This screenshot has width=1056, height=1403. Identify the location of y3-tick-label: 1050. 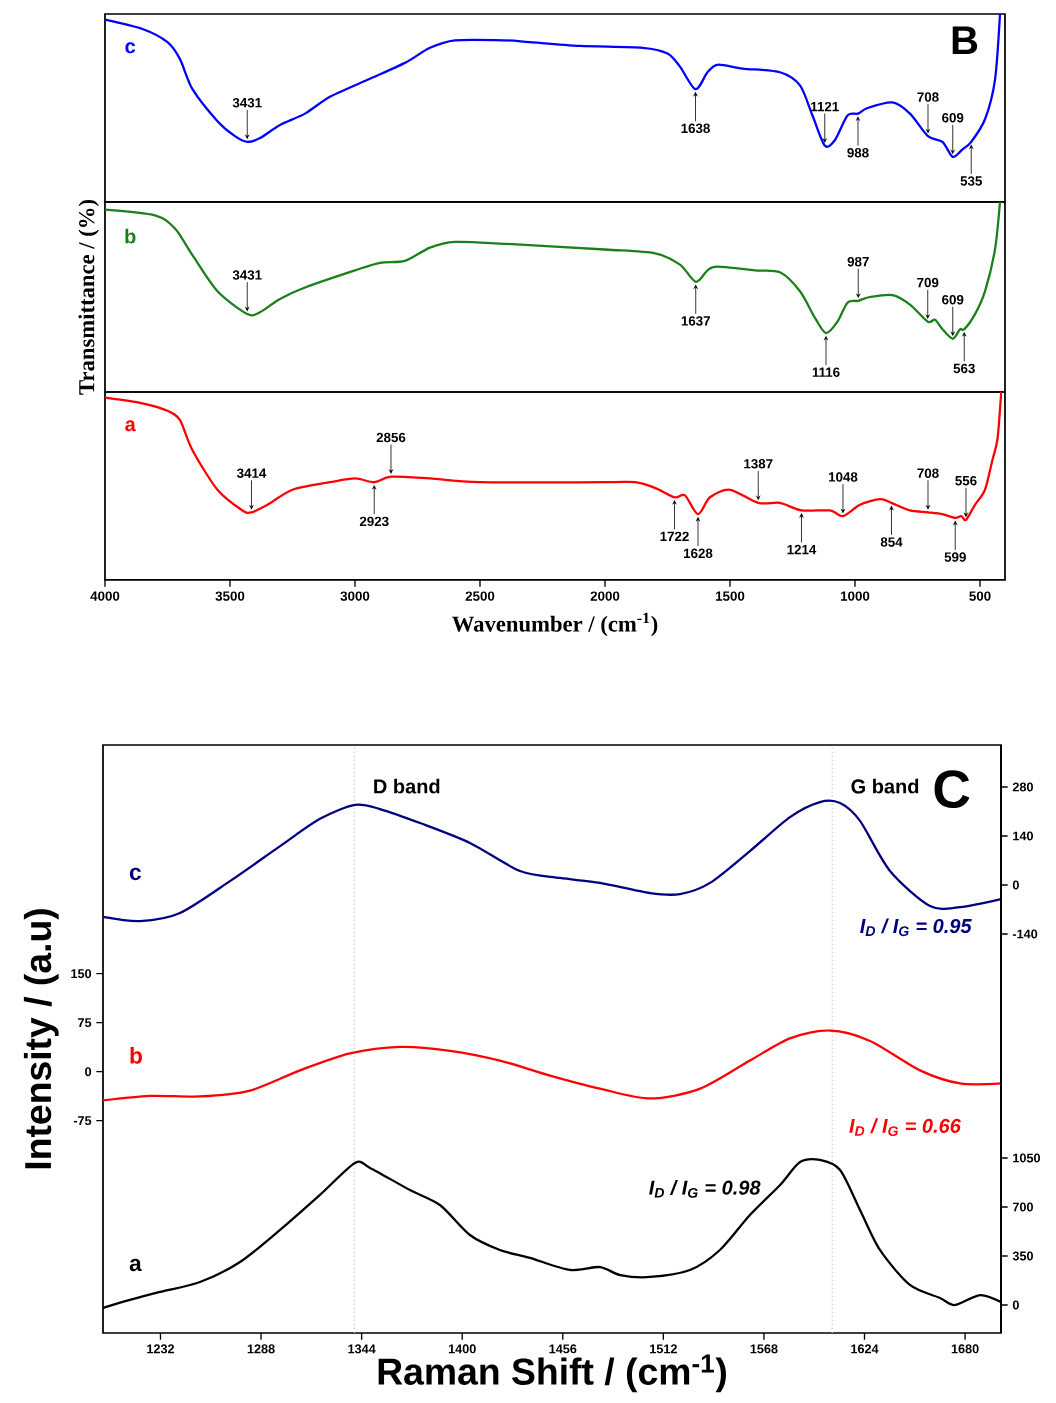
(1027, 1158).